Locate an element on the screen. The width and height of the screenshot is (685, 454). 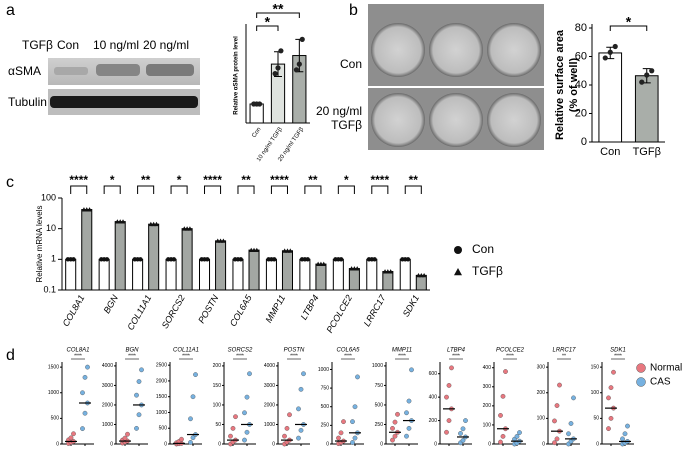
legend-label: Con is located at coordinates (483, 249).